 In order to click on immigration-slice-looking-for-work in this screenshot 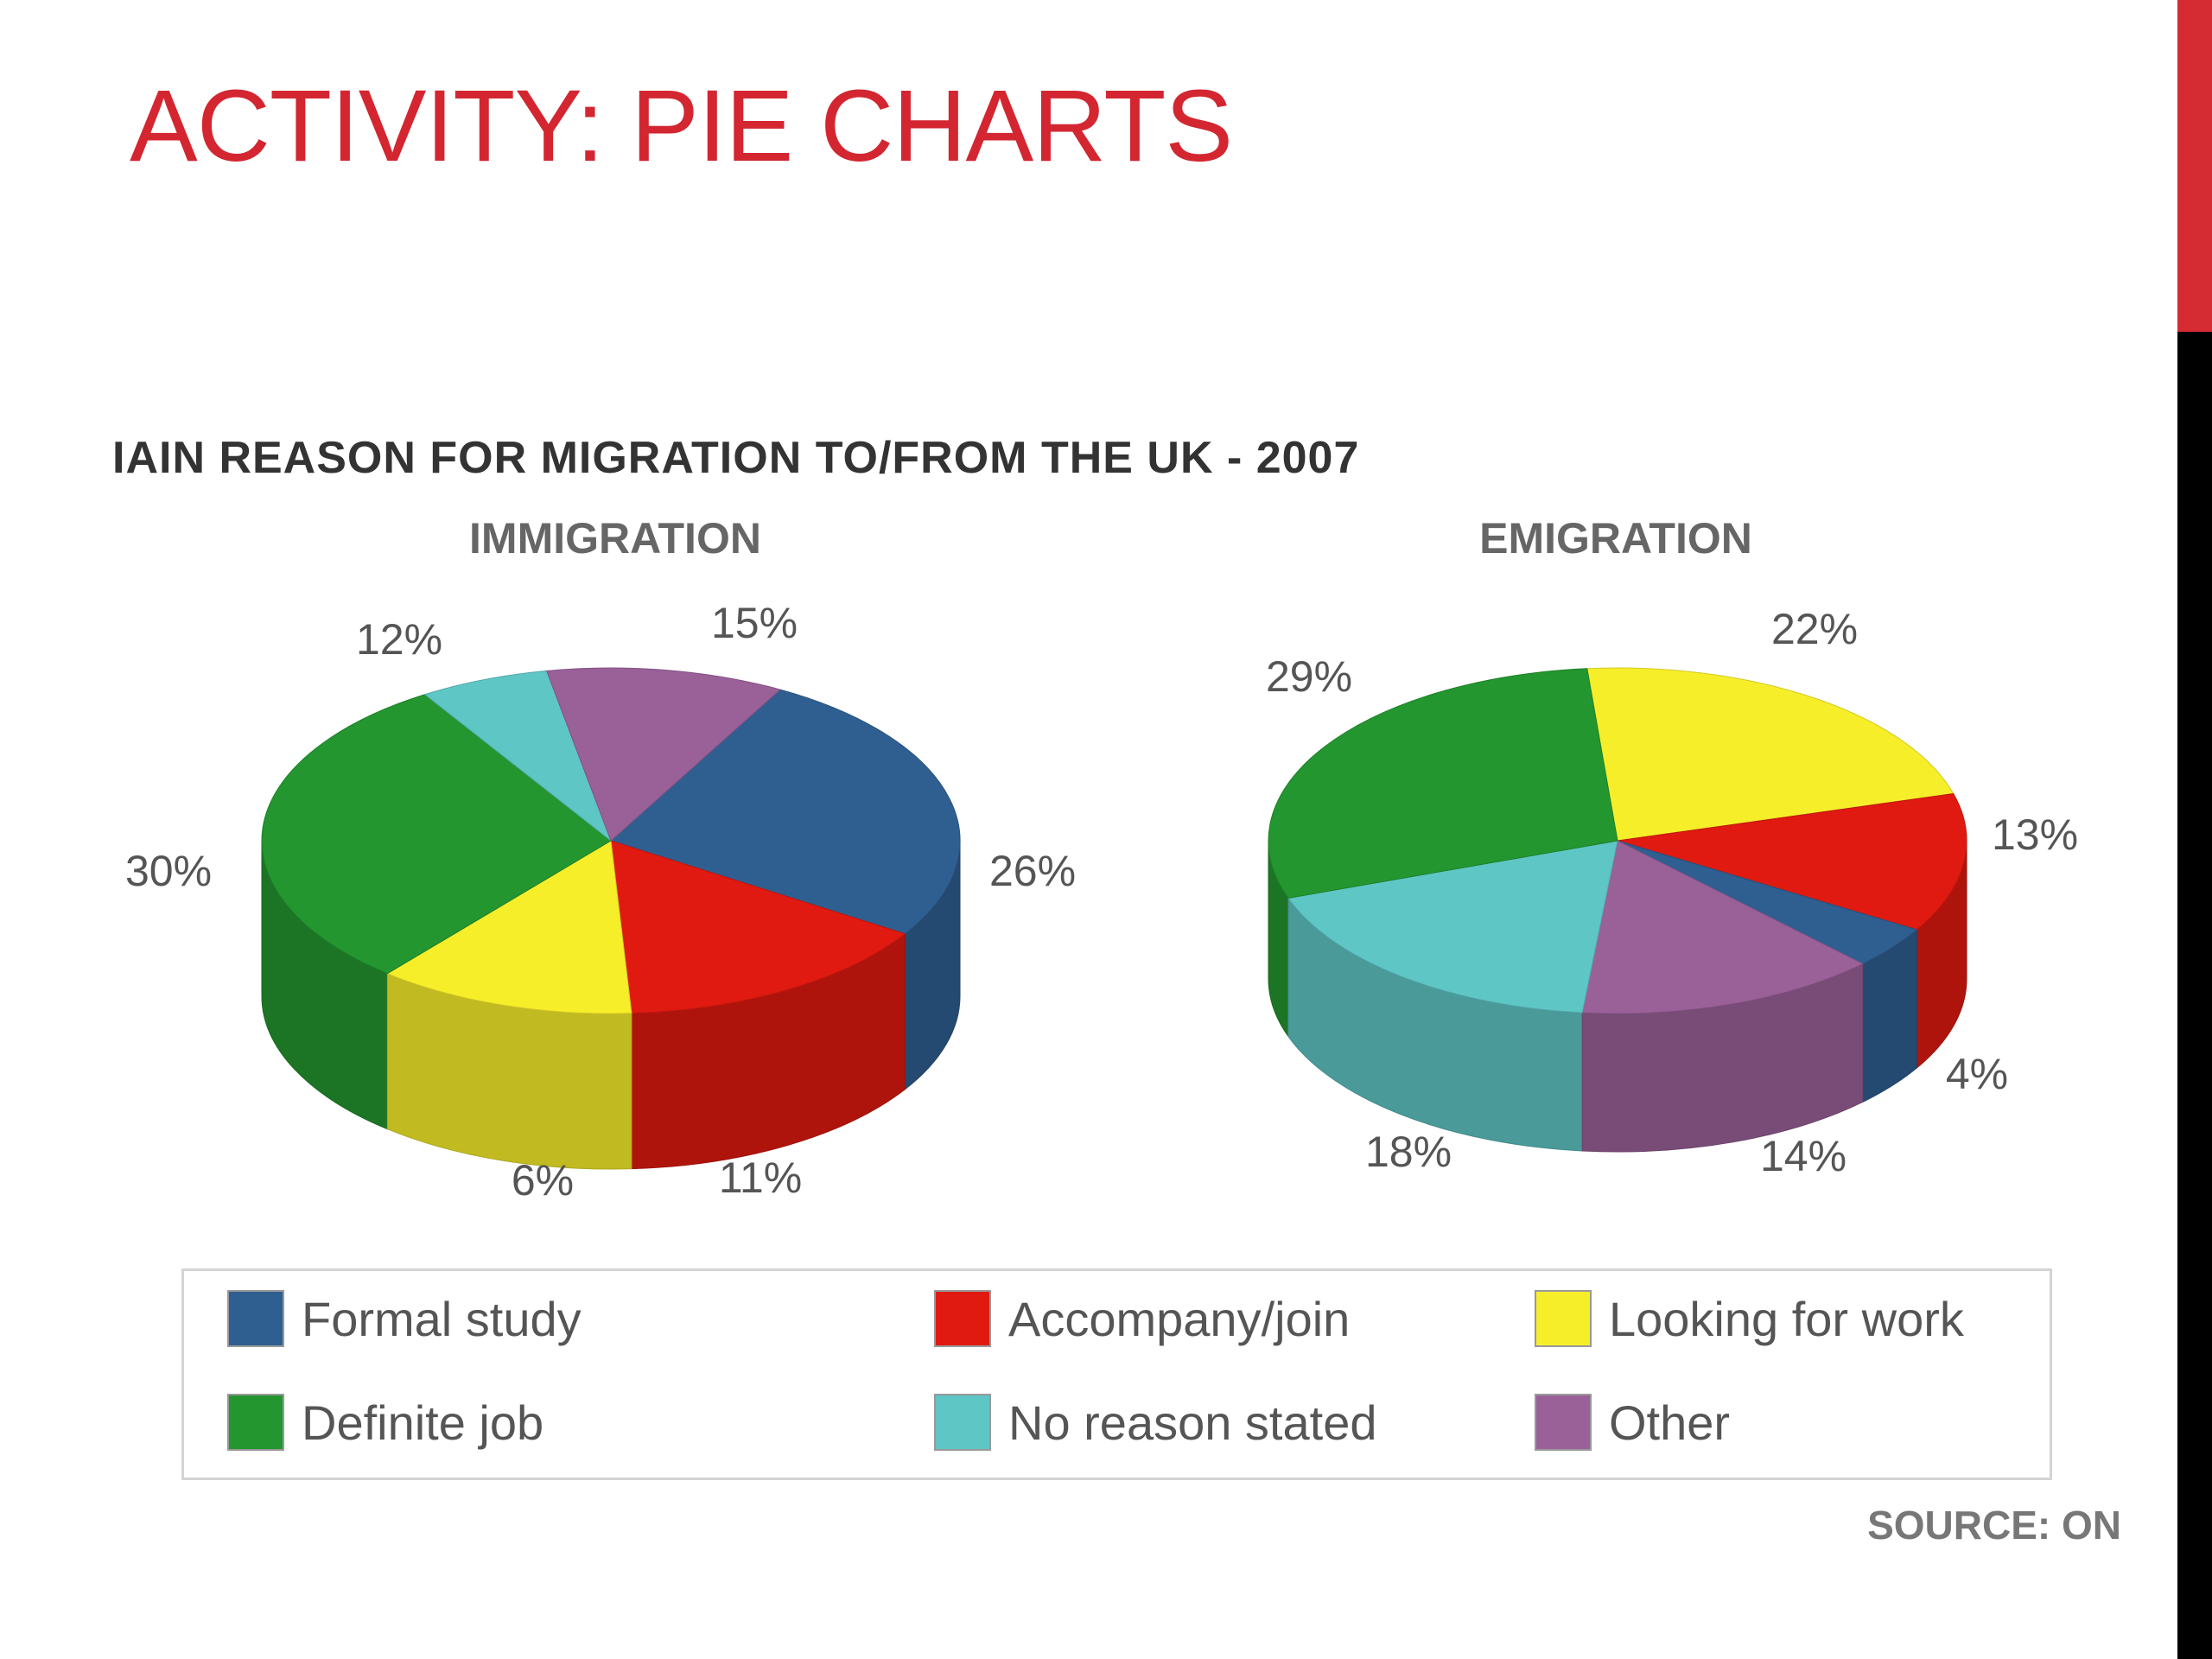, I will do `click(509, 927)`.